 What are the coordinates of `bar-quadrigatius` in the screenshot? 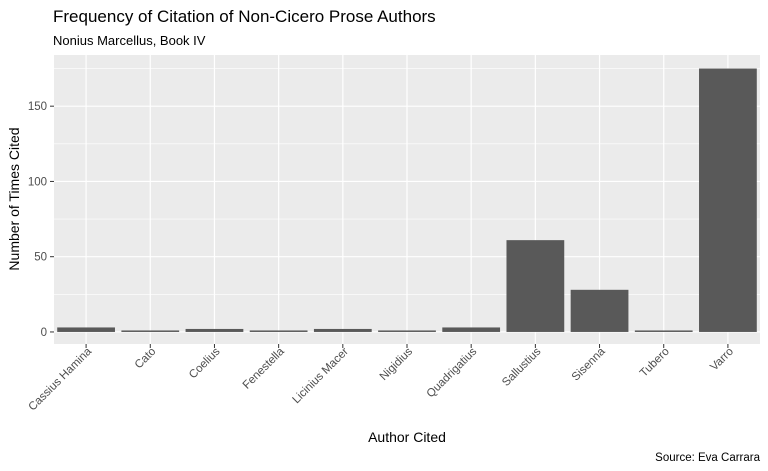 It's located at (471, 329).